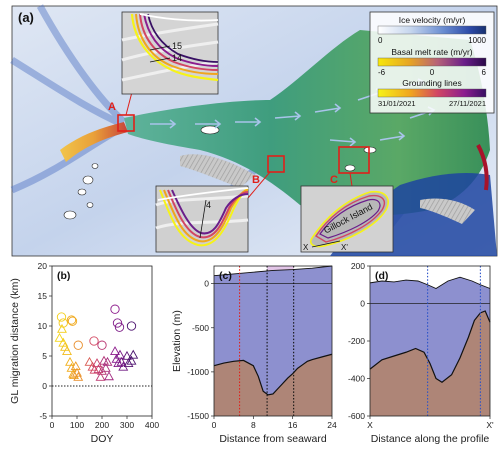 Image resolution: width=500 pixels, height=449 pixels. What do you see at coordinates (112, 107) in the screenshot?
I see `marker-label-a: A` at bounding box center [112, 107].